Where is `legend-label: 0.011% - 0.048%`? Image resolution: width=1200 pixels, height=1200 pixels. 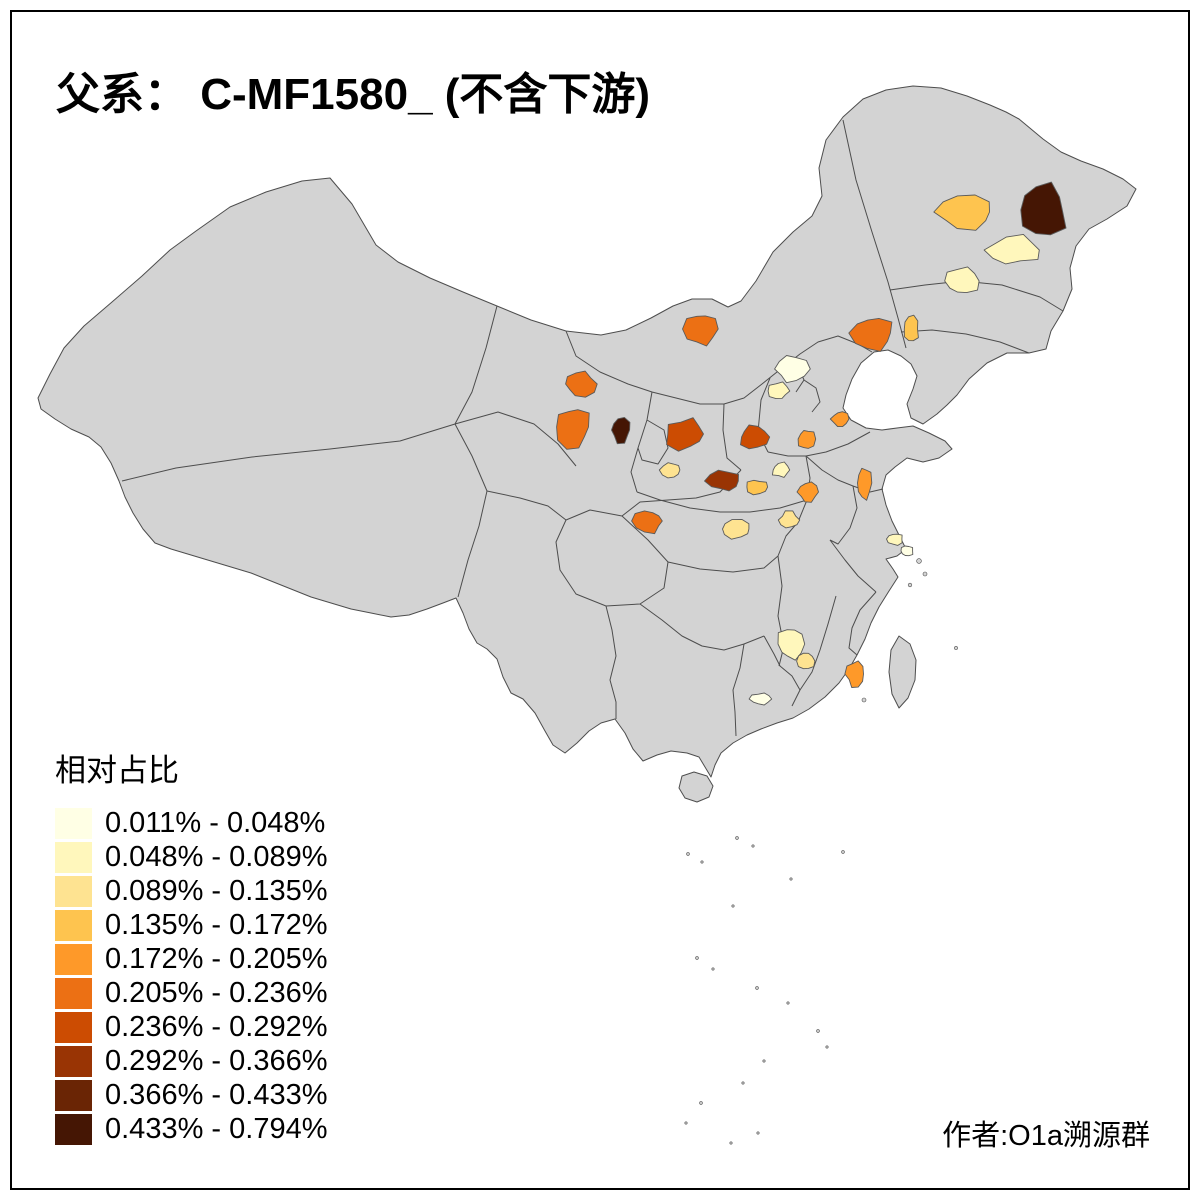
legend-label: 0.011% - 0.048% is located at coordinates (215, 822).